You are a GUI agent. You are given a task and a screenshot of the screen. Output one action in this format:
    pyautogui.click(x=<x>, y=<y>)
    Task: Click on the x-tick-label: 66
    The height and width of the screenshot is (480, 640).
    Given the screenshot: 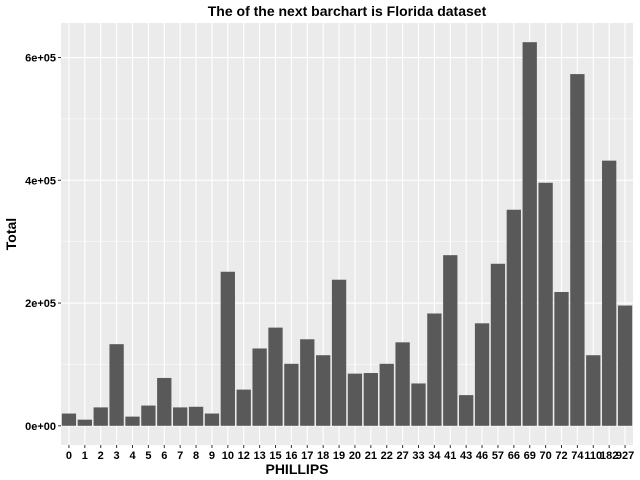 What is the action you would take?
    pyautogui.click(x=514, y=456)
    